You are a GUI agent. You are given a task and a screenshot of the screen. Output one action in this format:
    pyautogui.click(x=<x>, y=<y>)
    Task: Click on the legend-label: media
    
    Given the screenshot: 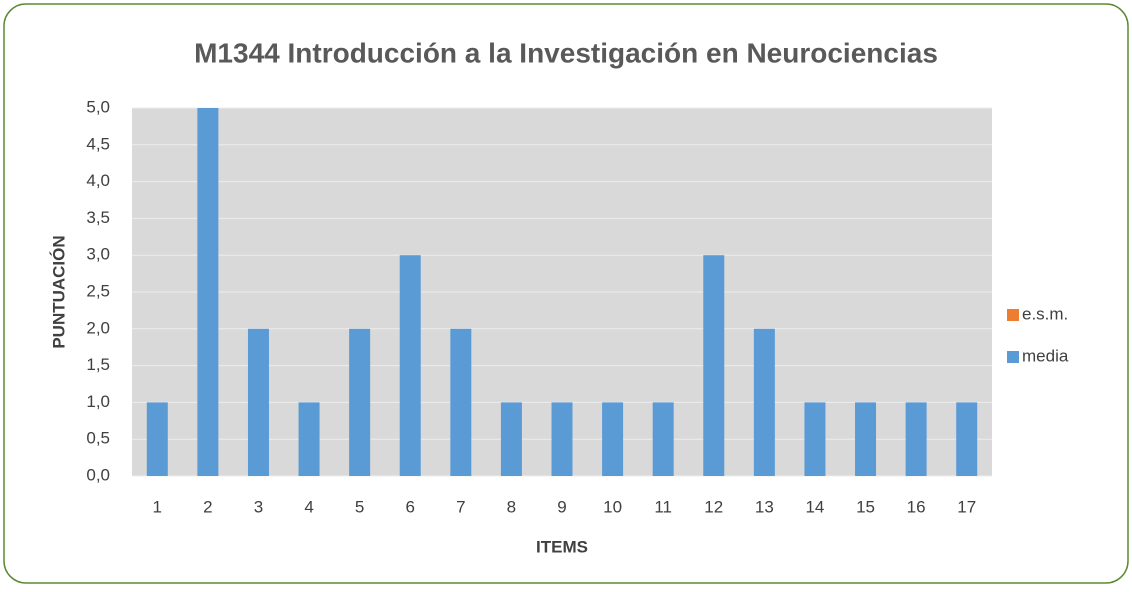 What is the action you would take?
    pyautogui.click(x=1045, y=355)
    